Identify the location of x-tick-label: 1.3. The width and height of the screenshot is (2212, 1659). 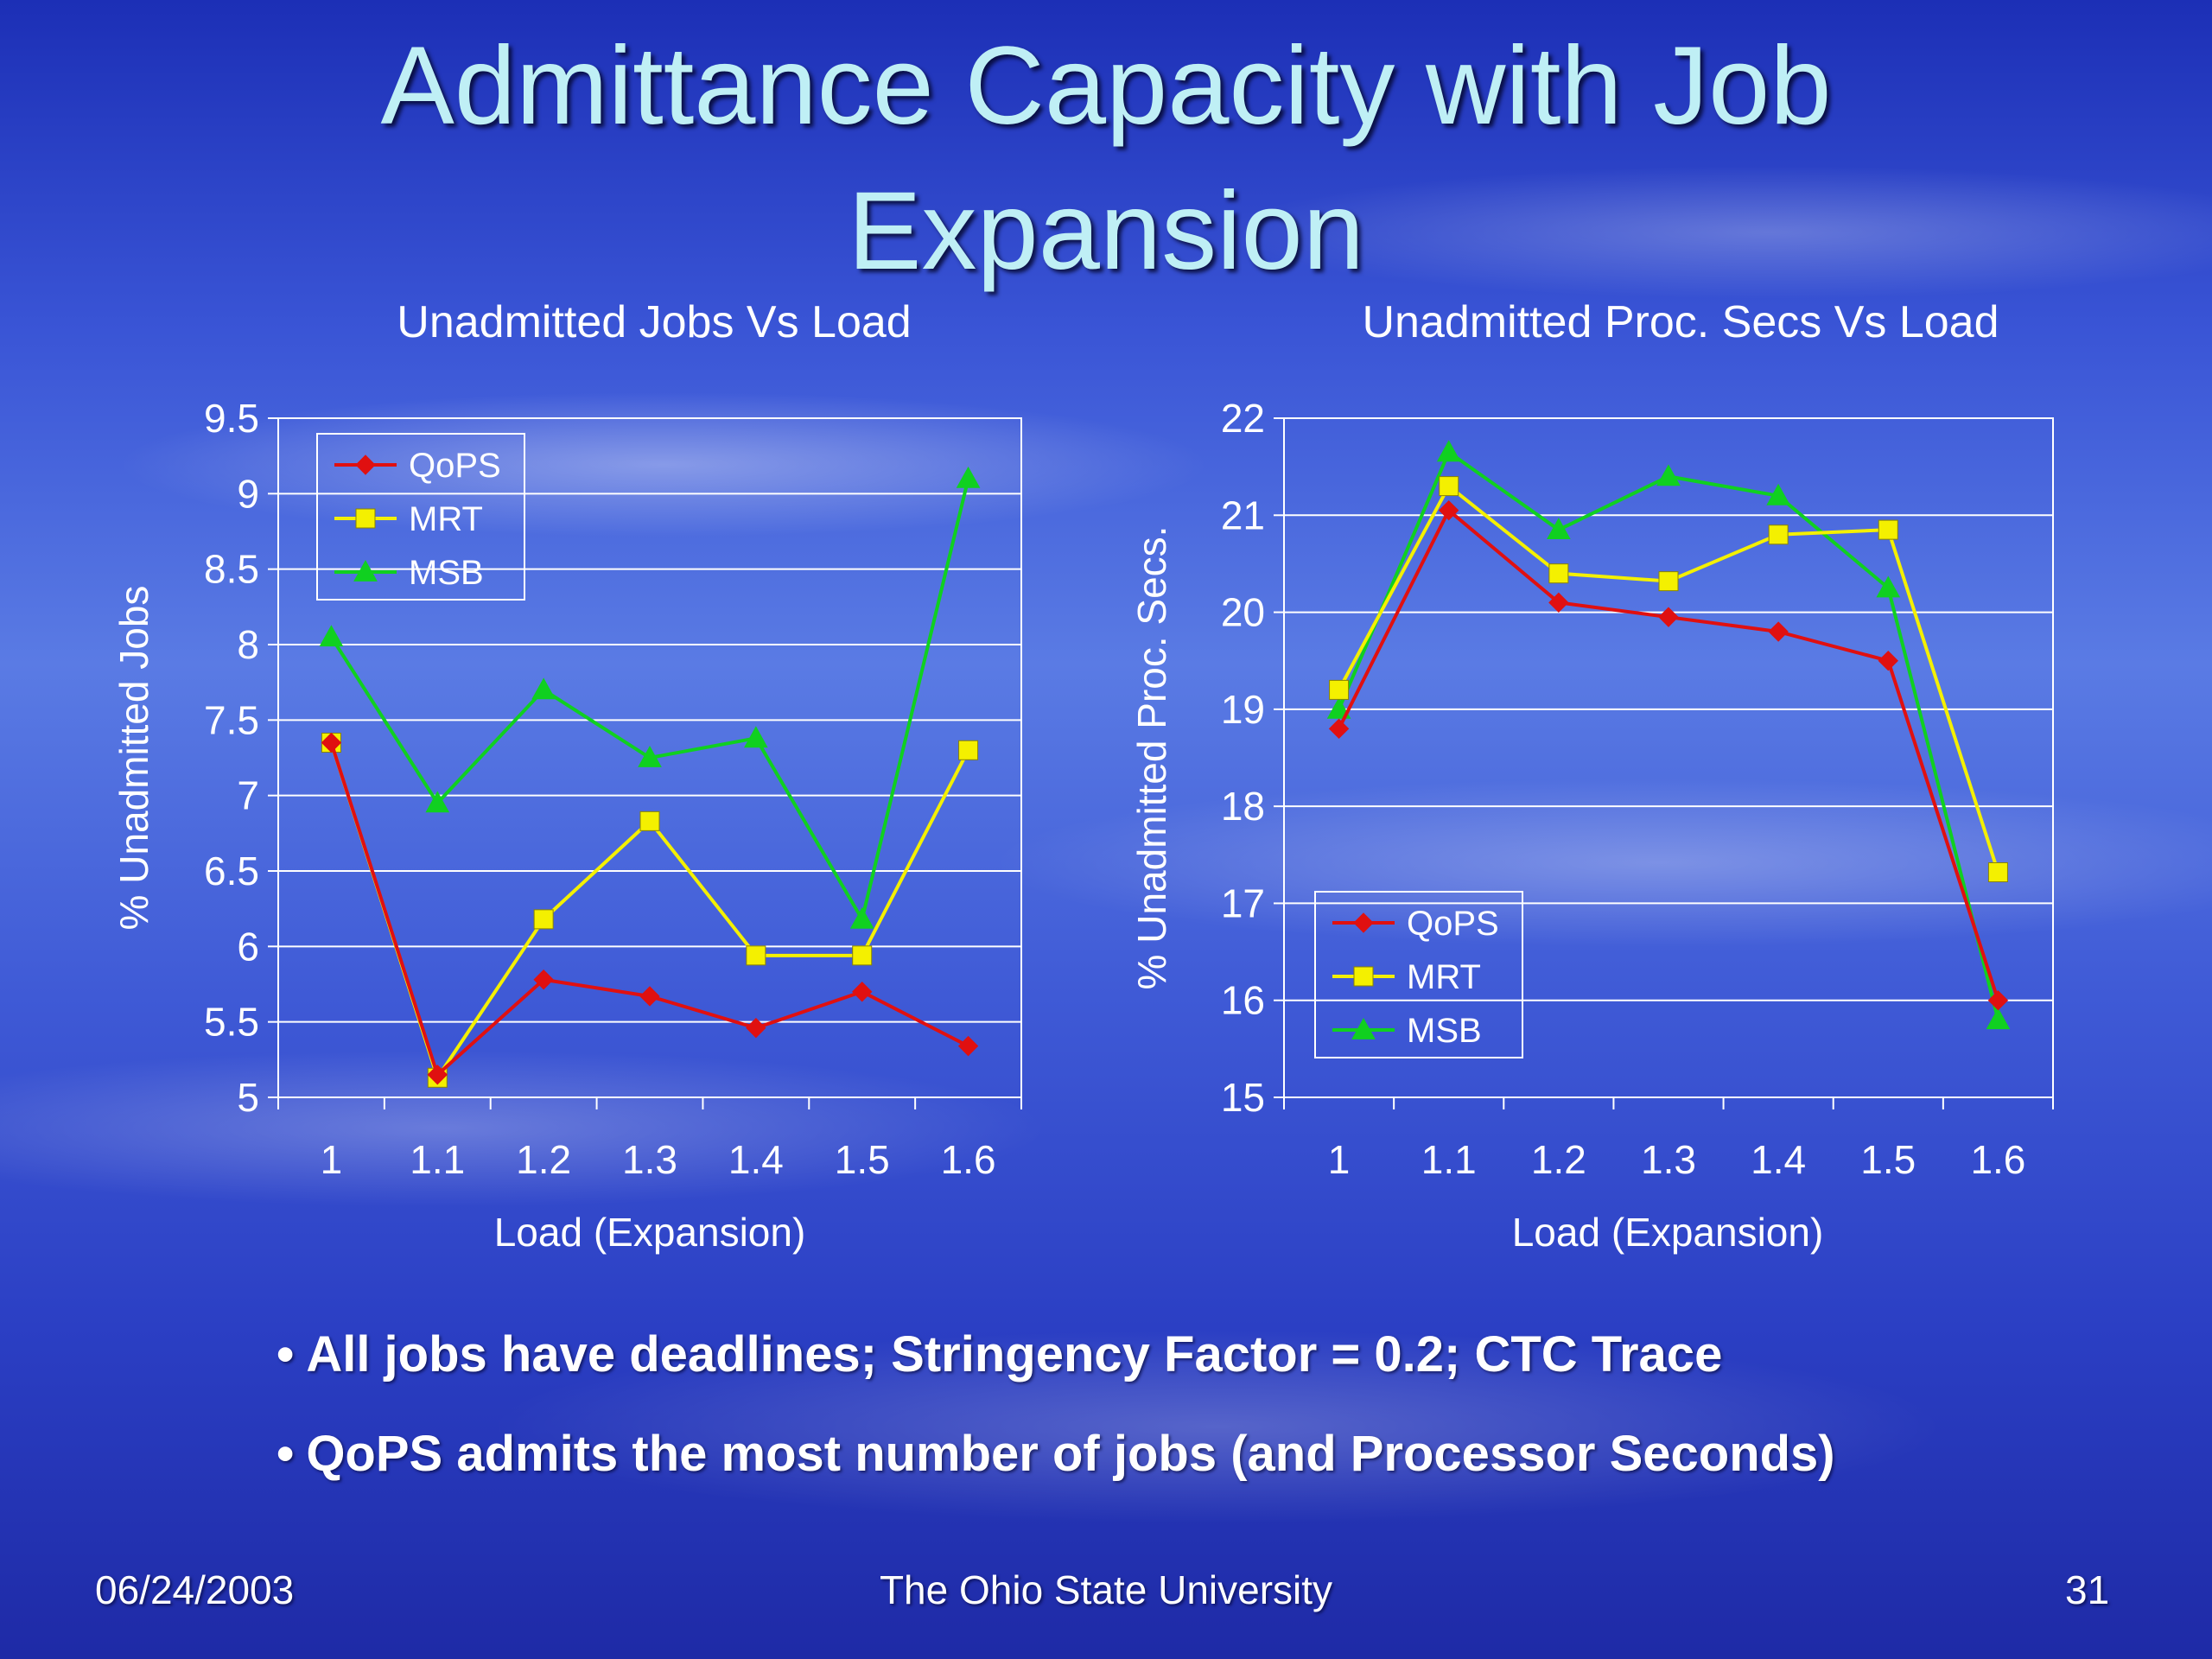
(649, 1159).